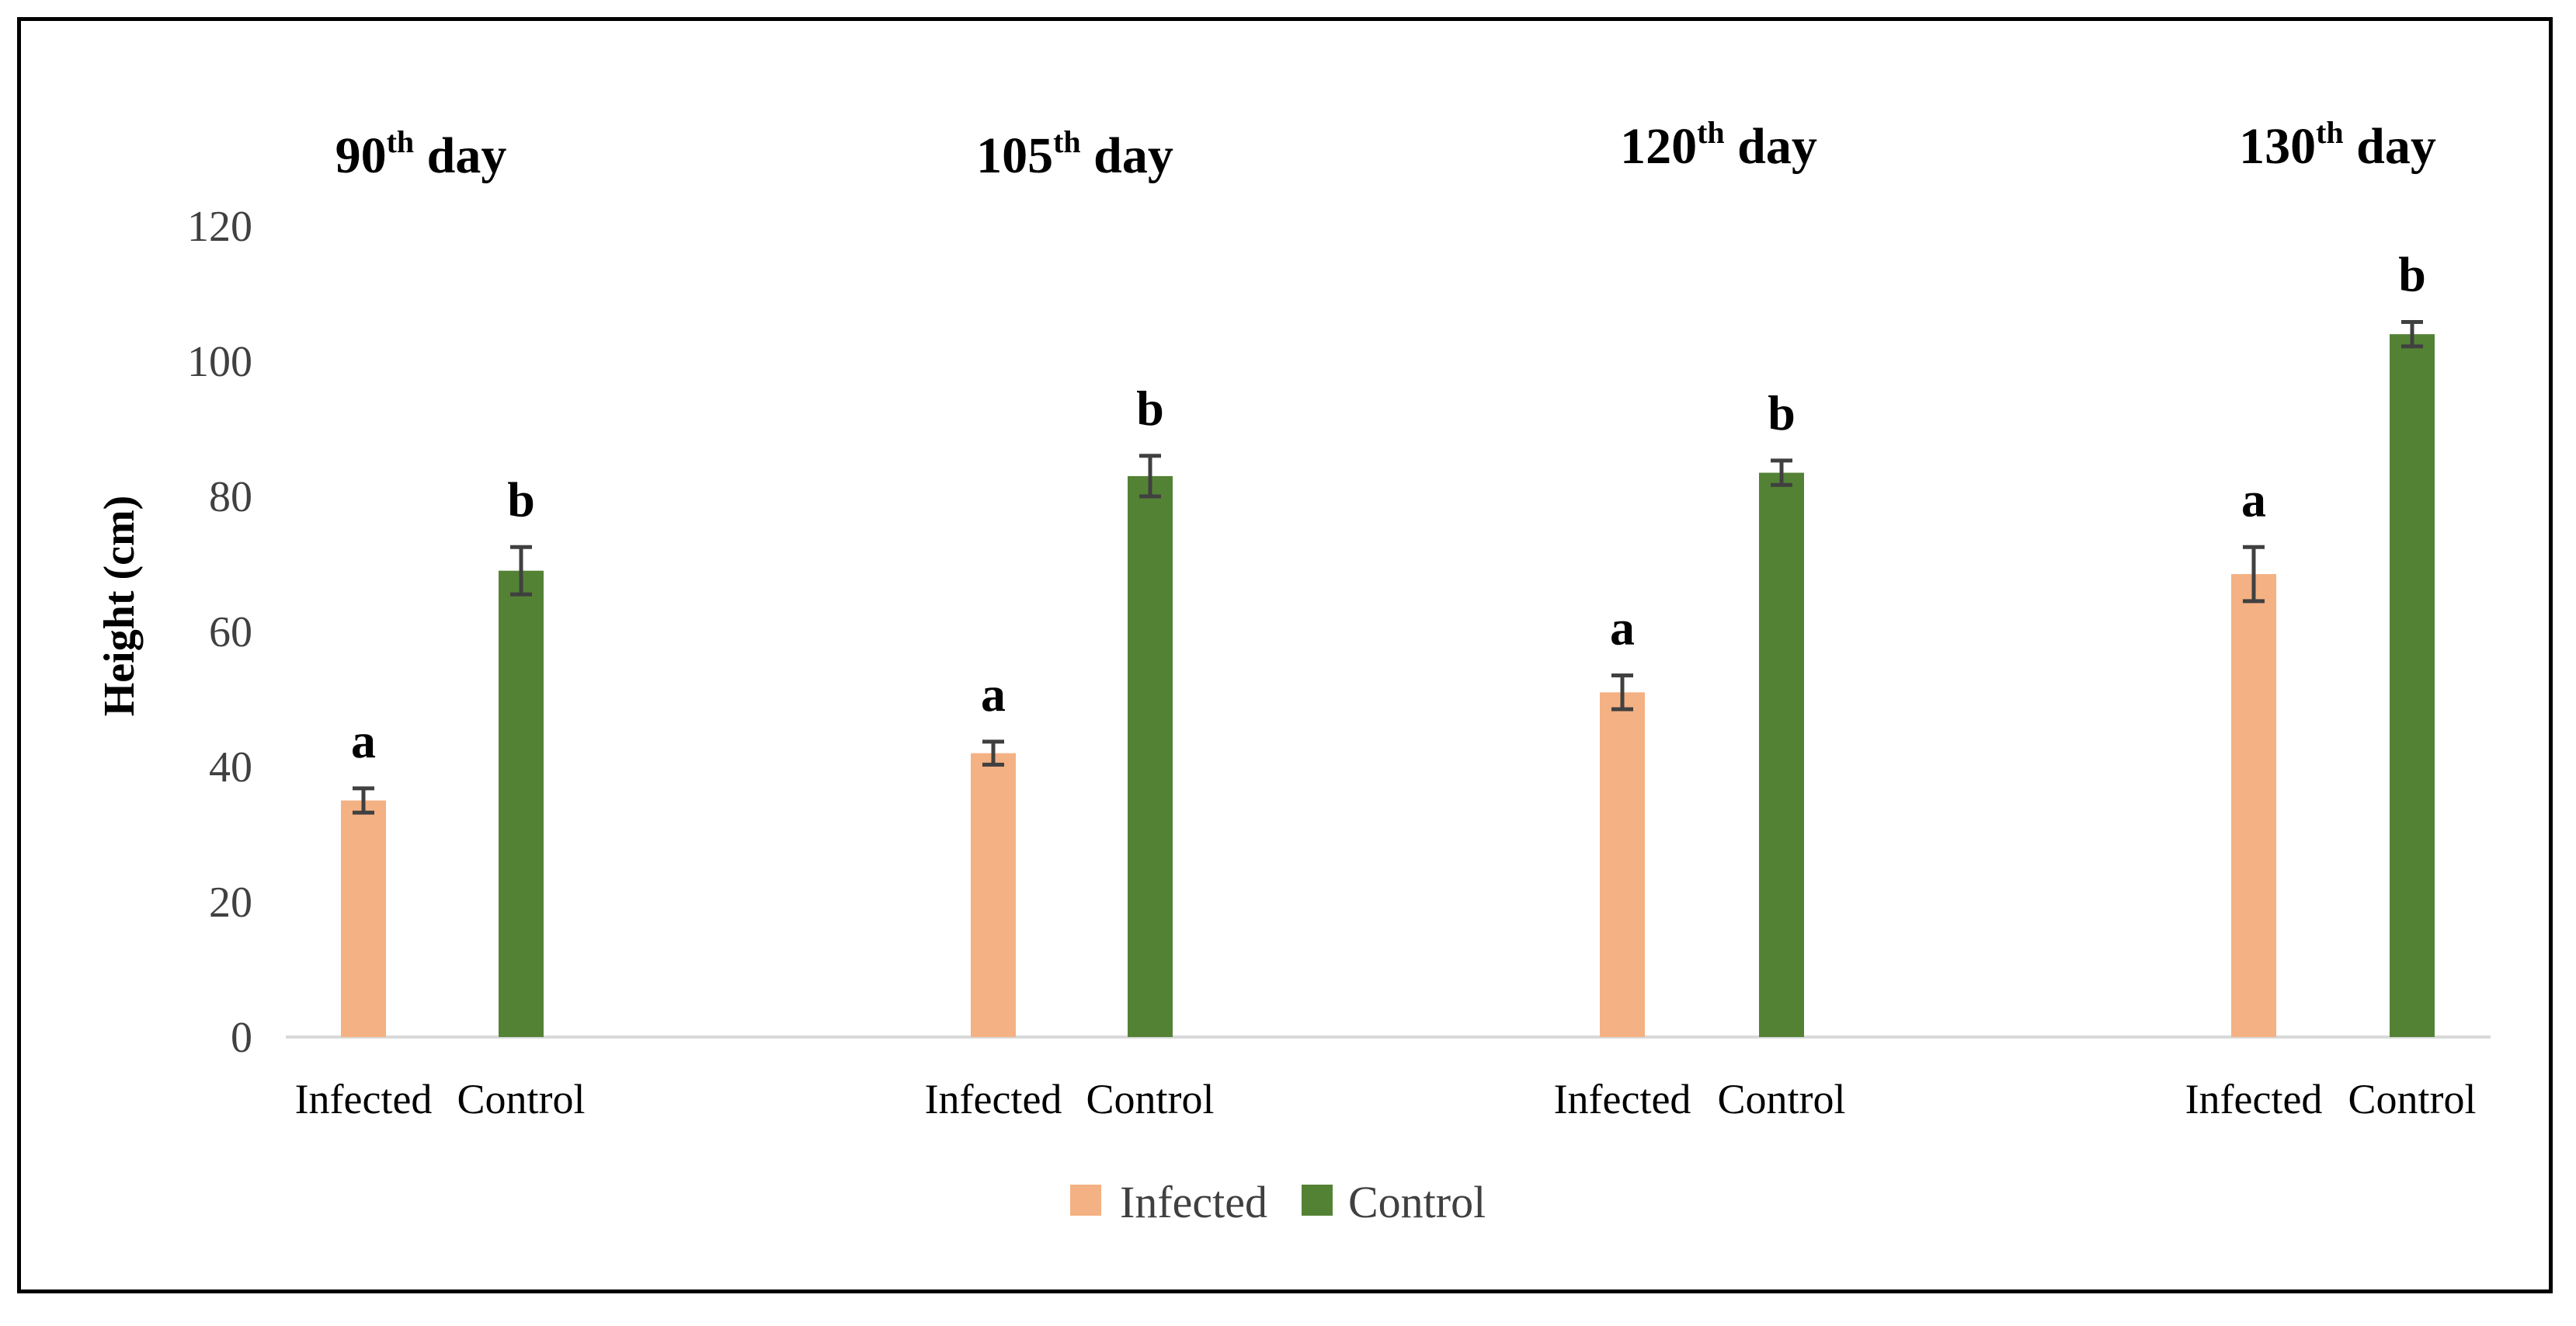  Describe the element at coordinates (1417, 1202) in the screenshot. I see `legend-label-control: Control` at that location.